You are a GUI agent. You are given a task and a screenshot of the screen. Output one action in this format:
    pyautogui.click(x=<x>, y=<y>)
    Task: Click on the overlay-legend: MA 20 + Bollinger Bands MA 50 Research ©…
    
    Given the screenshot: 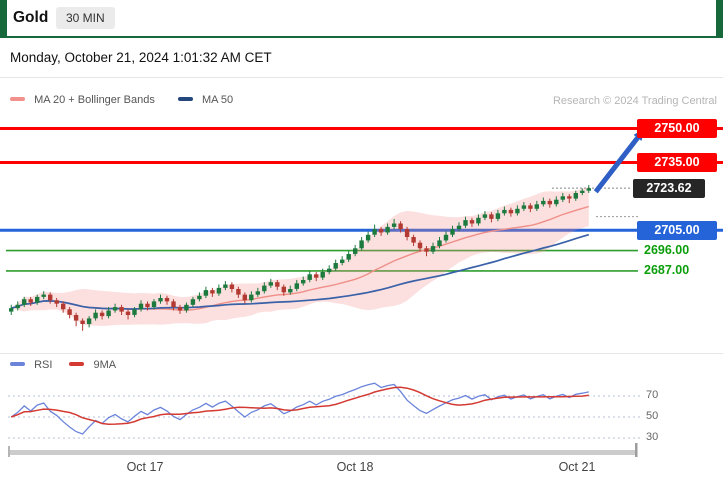 What is the action you would take?
    pyautogui.click(x=363, y=101)
    